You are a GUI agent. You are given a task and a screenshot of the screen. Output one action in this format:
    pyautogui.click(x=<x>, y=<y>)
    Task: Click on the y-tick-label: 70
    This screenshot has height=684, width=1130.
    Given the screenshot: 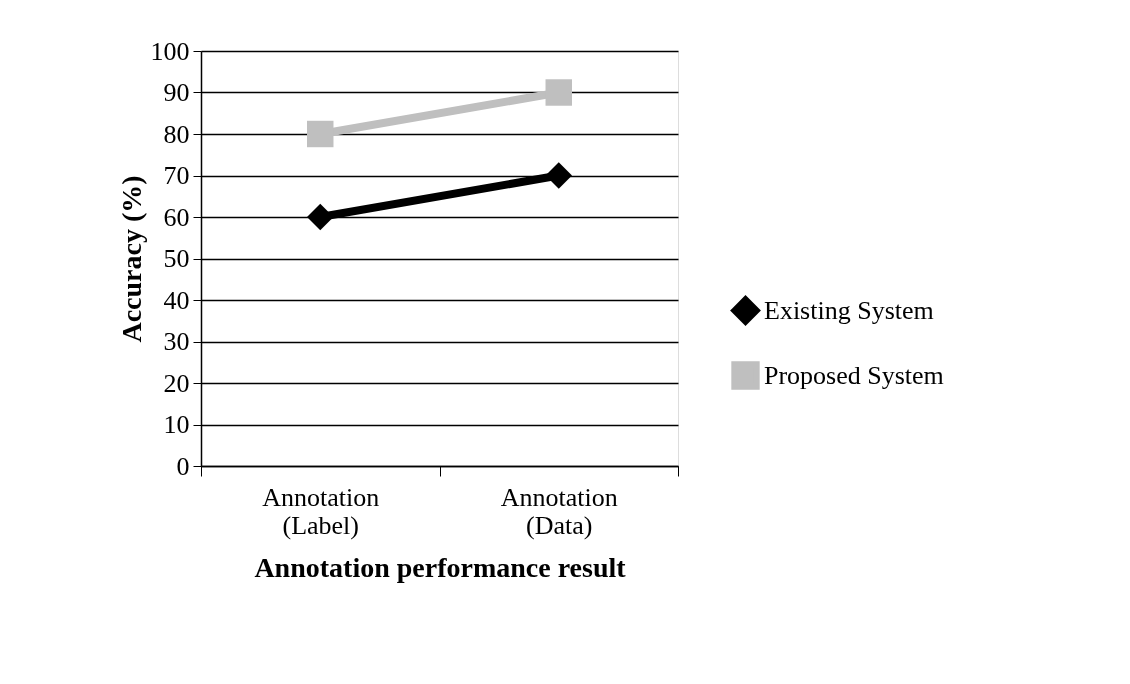 What is the action you would take?
    pyautogui.click(x=176, y=175)
    